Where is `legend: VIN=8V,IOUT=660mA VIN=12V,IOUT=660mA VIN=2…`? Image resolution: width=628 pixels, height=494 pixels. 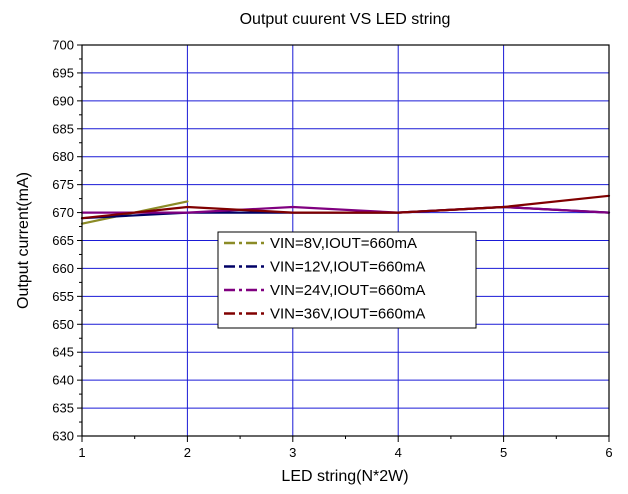
legend: VIN=8V,IOUT=660mA VIN=12V,IOUT=660mA VIN=2… is located at coordinates (347, 280).